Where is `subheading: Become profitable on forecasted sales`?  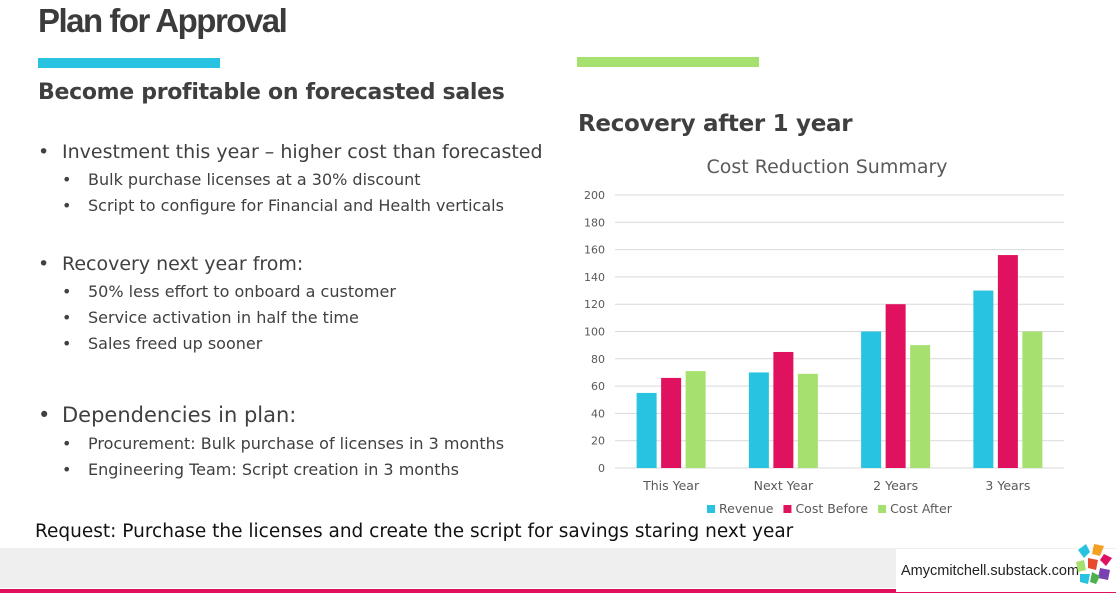 subheading: Become profitable on forecasted sales is located at coordinates (271, 92).